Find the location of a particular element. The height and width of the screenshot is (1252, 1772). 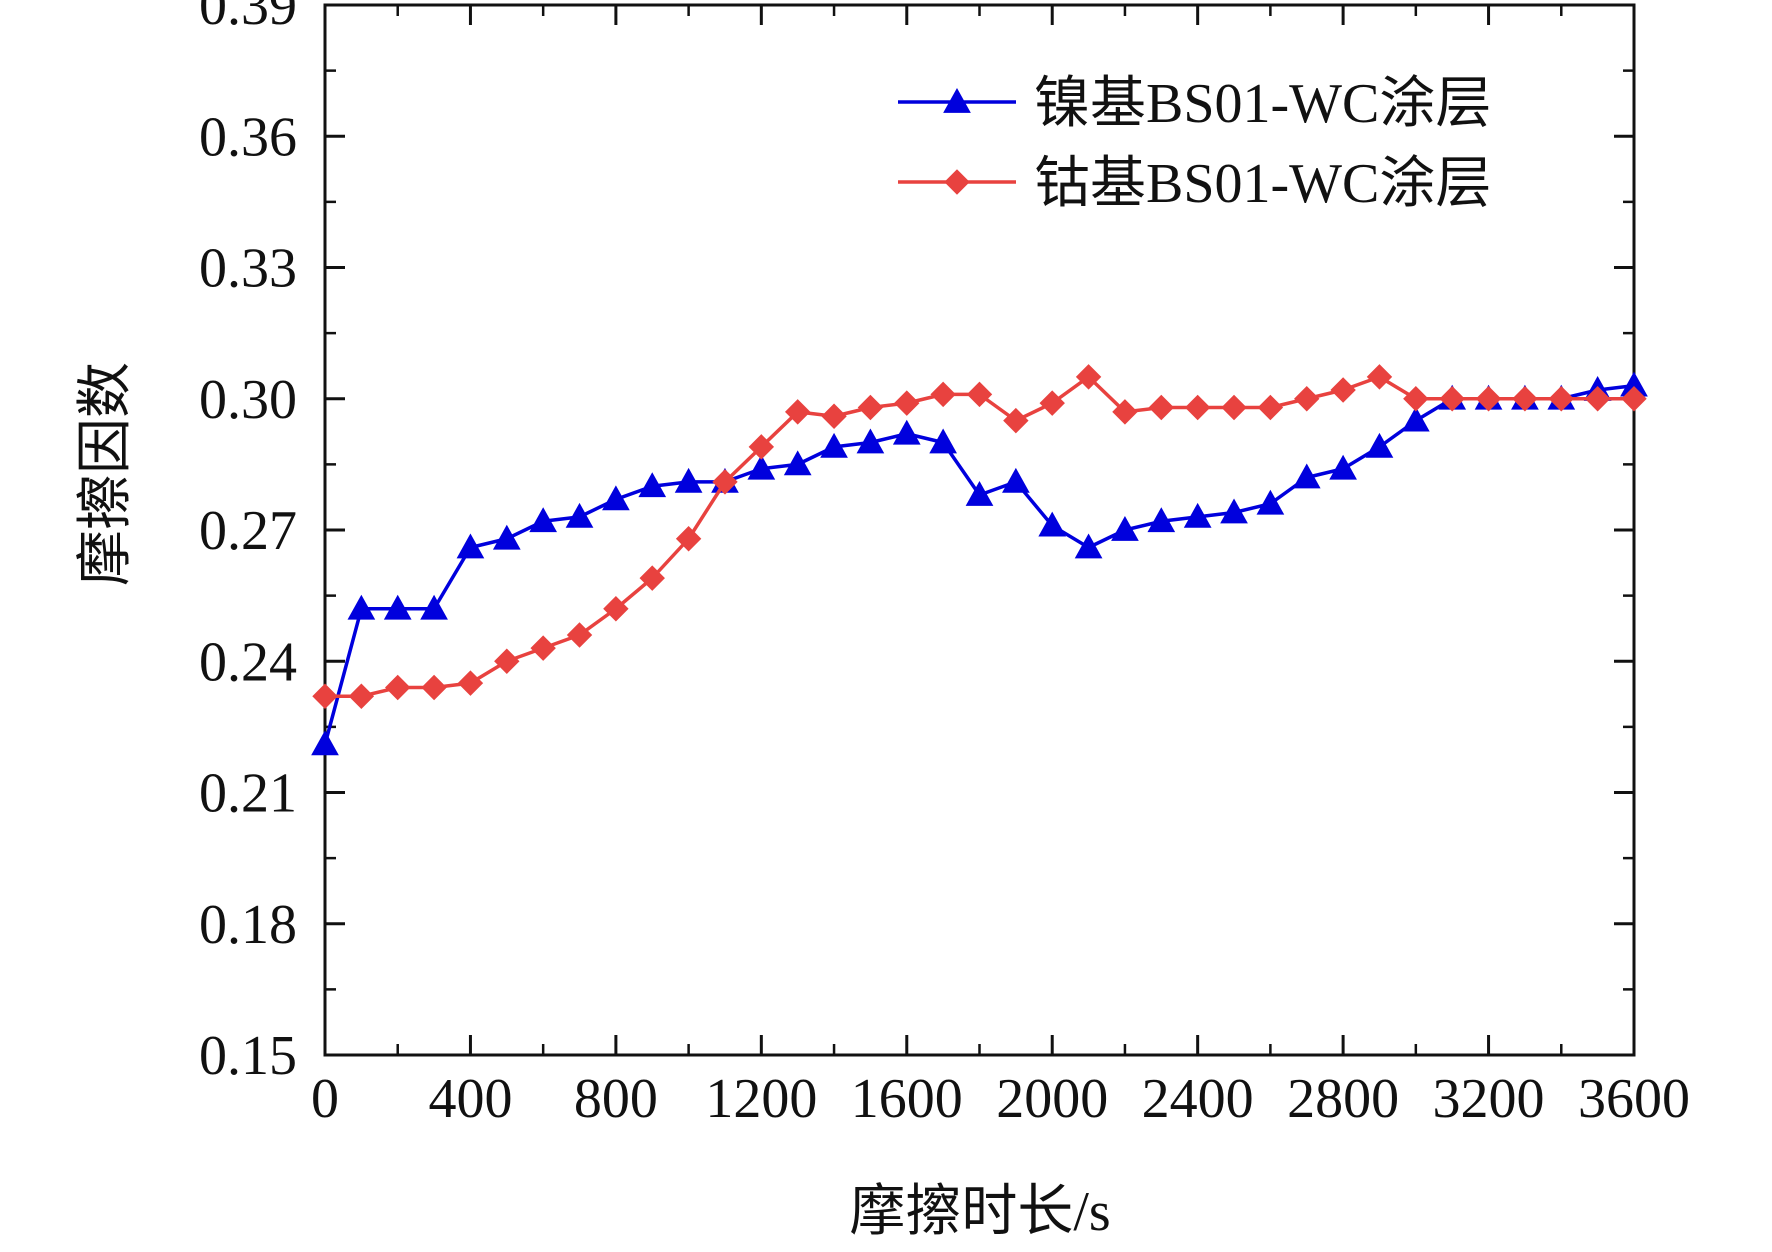

x-tick-label: 2400 is located at coordinates (1198, 1099).